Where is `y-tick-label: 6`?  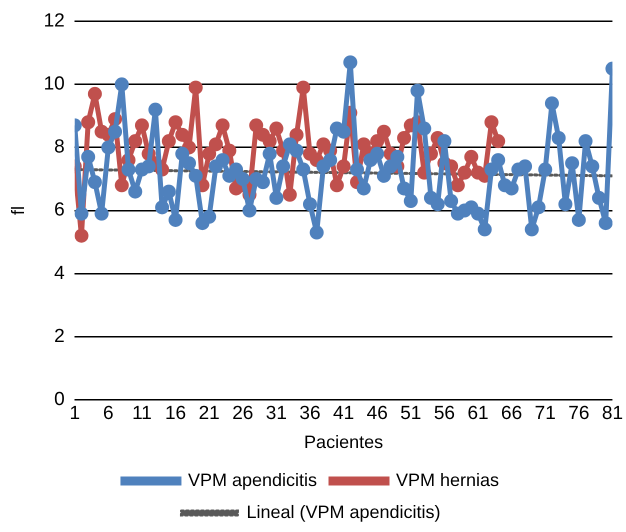
y-tick-label: 6 is located at coordinates (59, 210).